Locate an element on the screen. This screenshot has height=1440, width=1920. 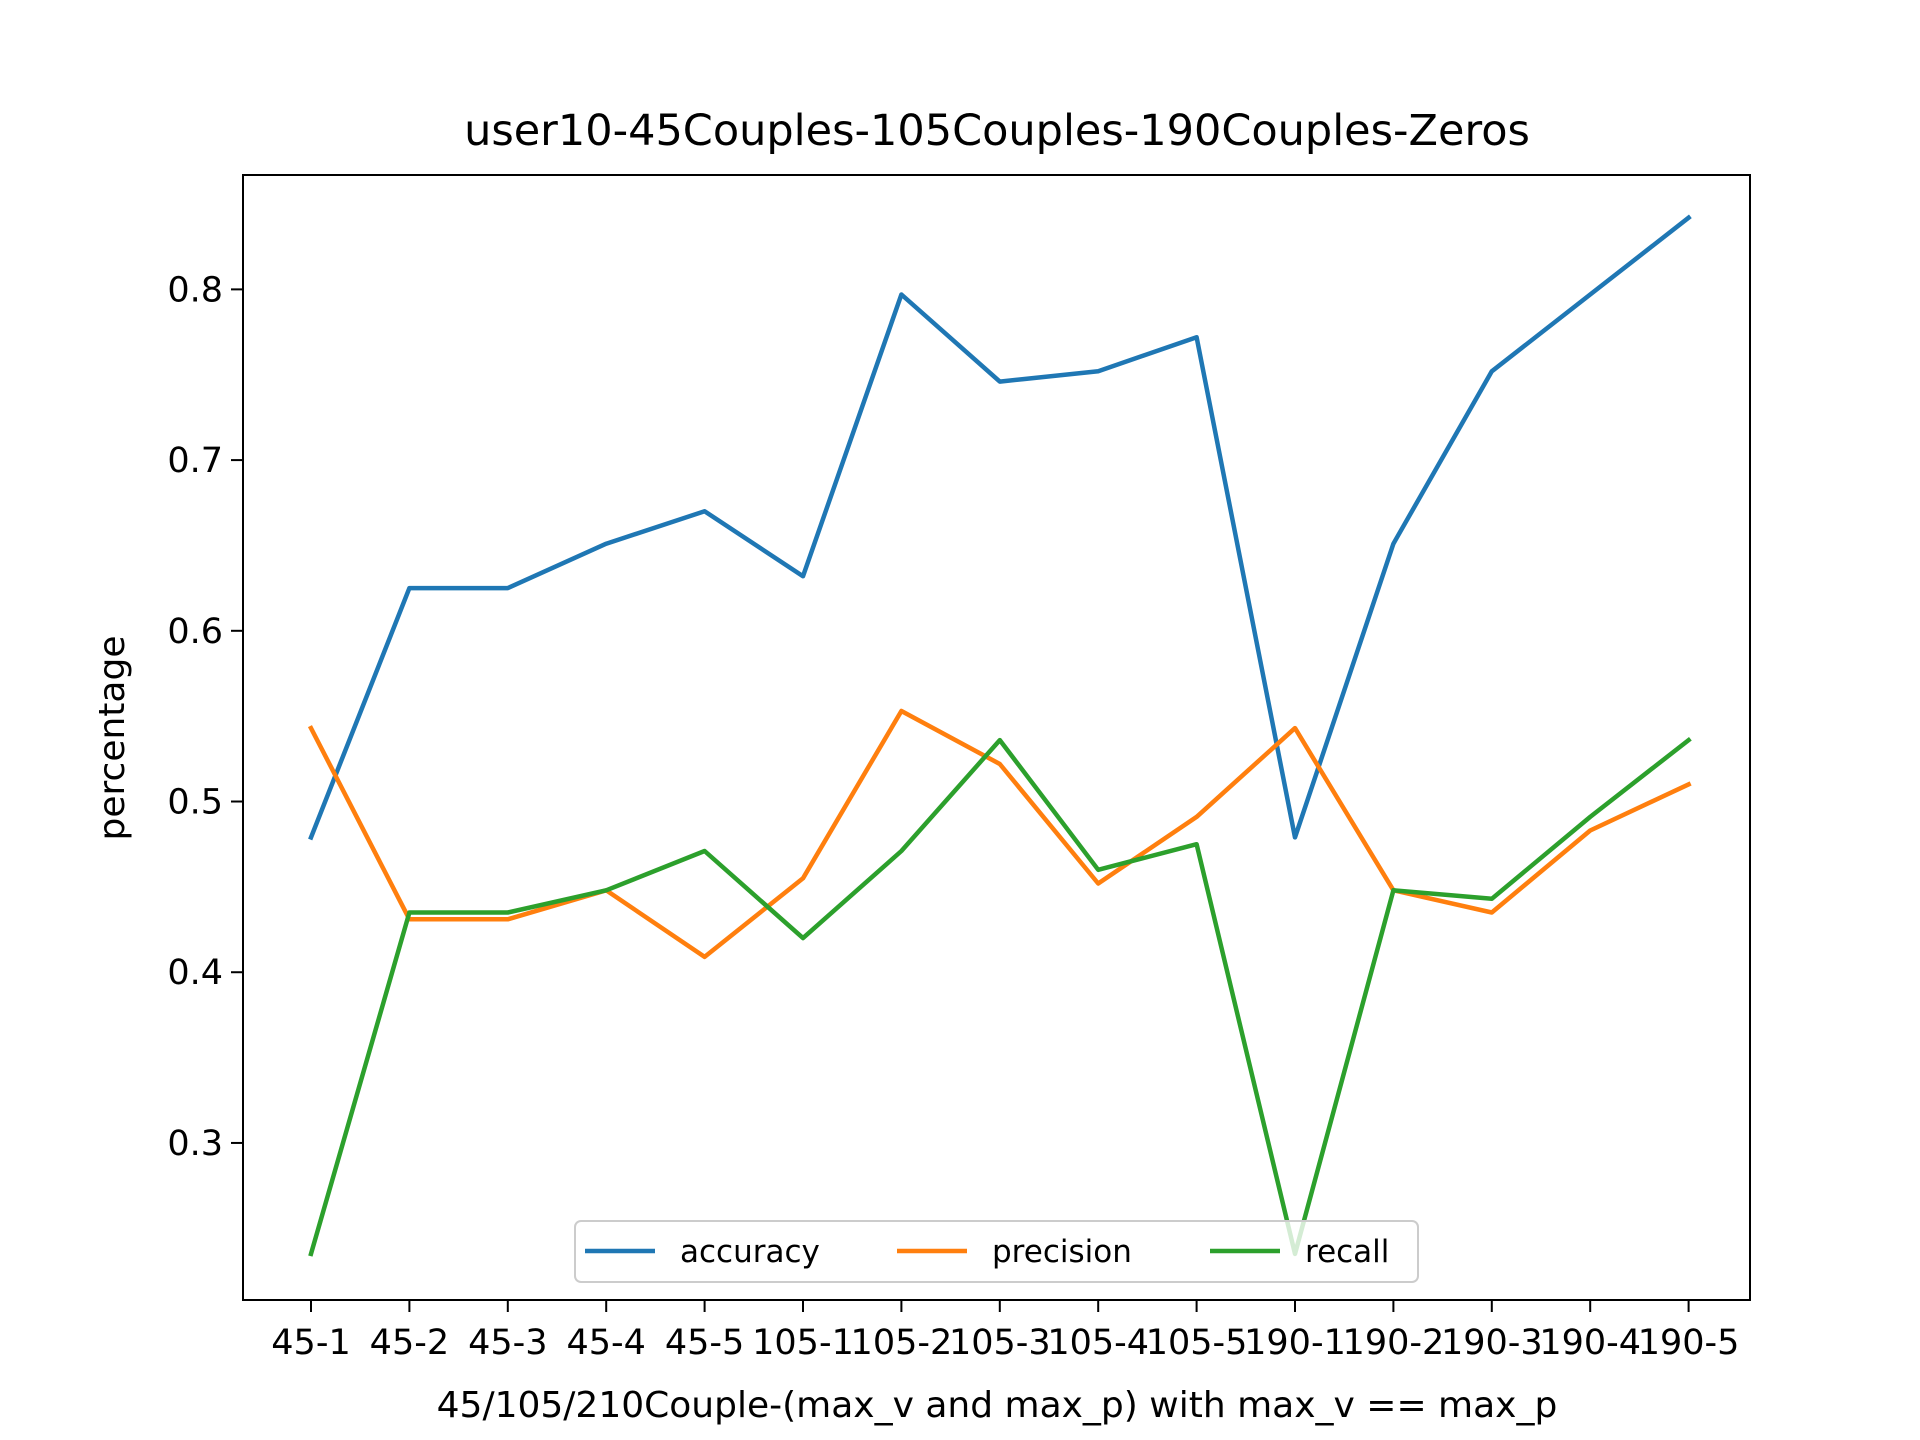
x-tick-label: 190-4 is located at coordinates (1590, 1343).